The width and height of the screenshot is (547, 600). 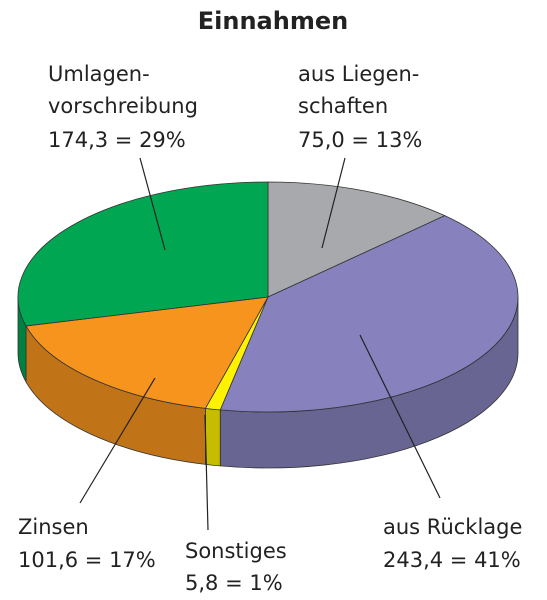 What do you see at coordinates (117, 140) in the screenshot?
I see `value-label: 174,3 = 29%` at bounding box center [117, 140].